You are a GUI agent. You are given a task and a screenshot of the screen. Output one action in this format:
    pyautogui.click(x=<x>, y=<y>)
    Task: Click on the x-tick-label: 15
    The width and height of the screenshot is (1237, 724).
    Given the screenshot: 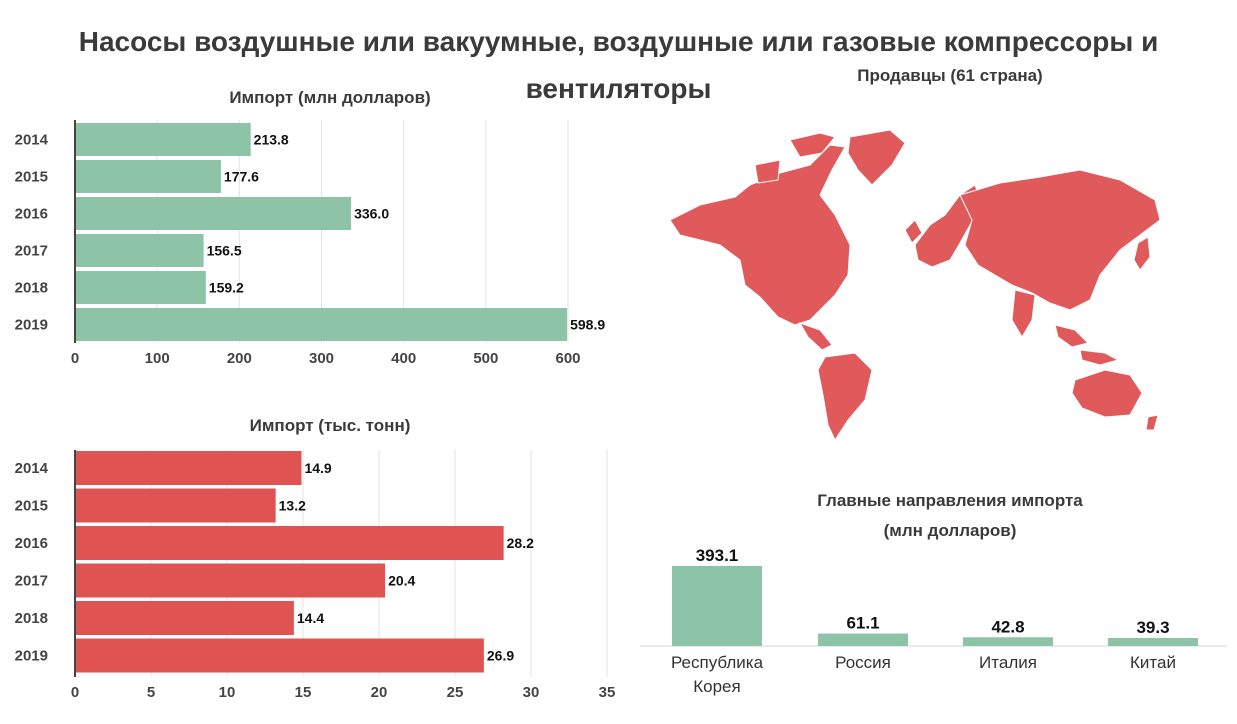 What is the action you would take?
    pyautogui.click(x=303, y=692)
    